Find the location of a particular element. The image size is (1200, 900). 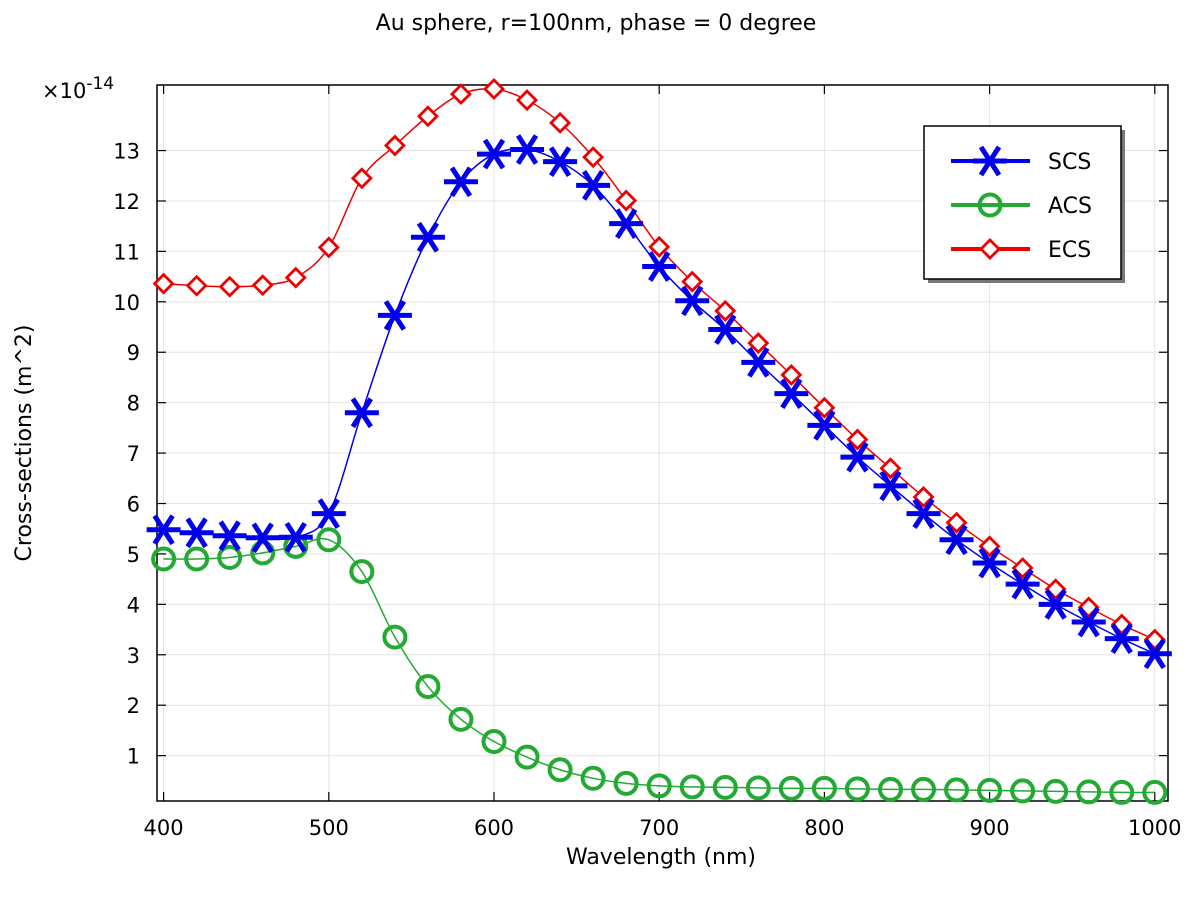

y-tick-label: 12 is located at coordinates (126, 202).